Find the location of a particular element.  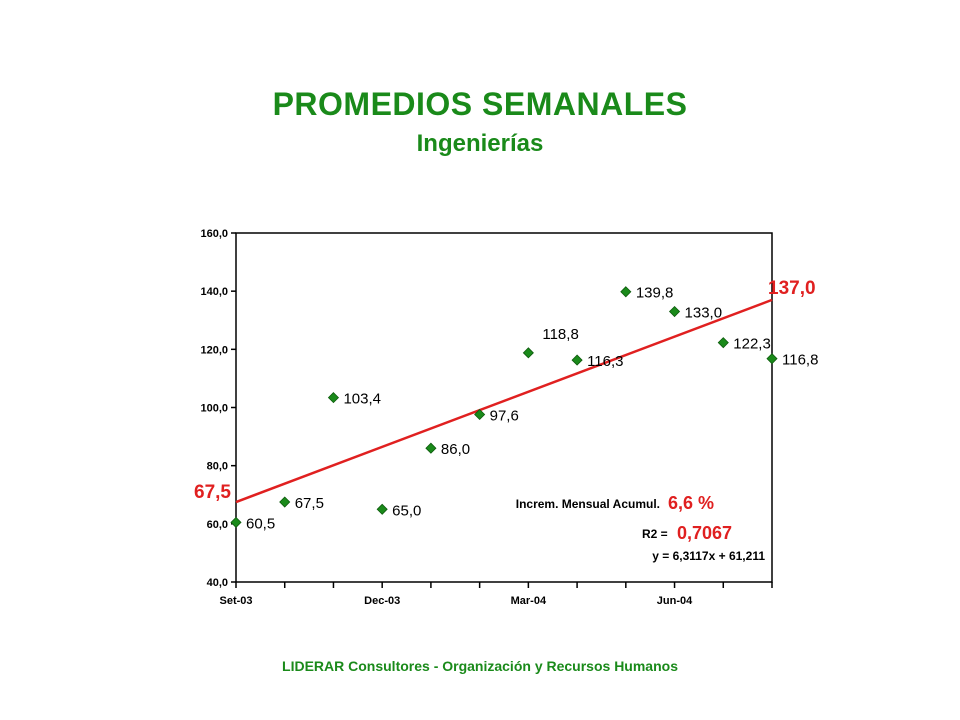

trendline-start-label: 67,5 is located at coordinates (212, 492).